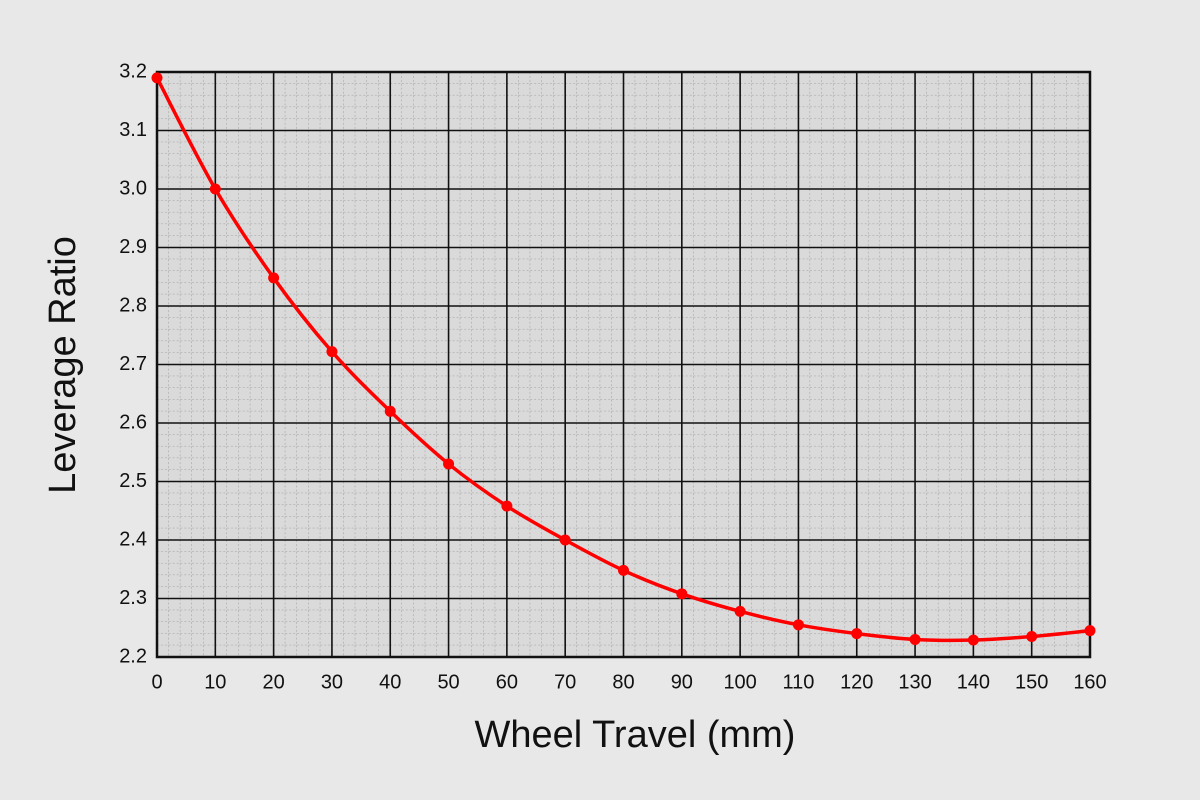  I want to click on x-tick-label: 30, so click(332, 682).